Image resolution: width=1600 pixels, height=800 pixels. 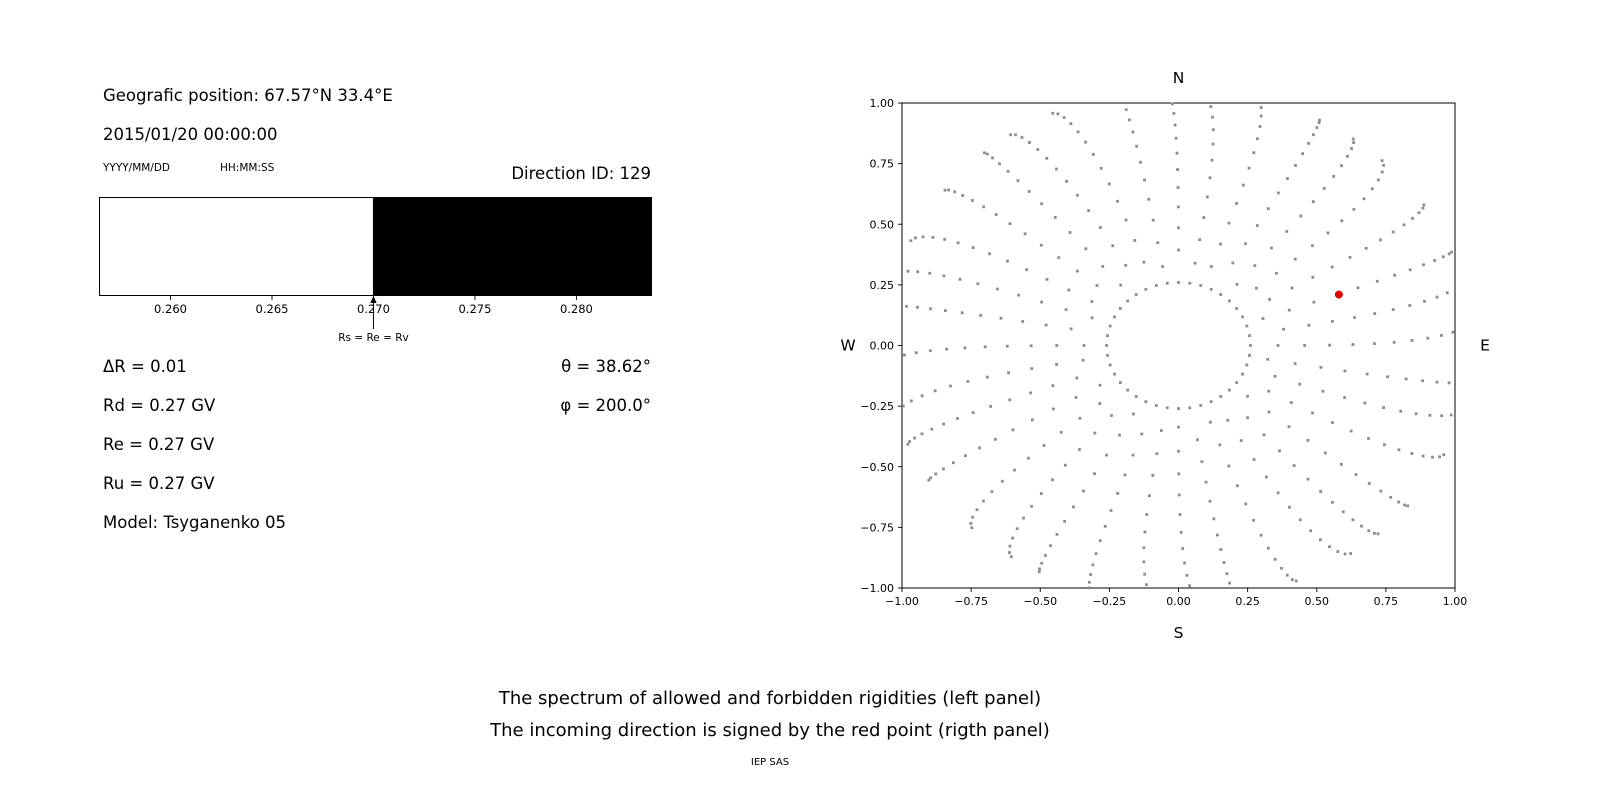 I want to click on param-phi: φ = 200.0°, so click(x=605, y=405).